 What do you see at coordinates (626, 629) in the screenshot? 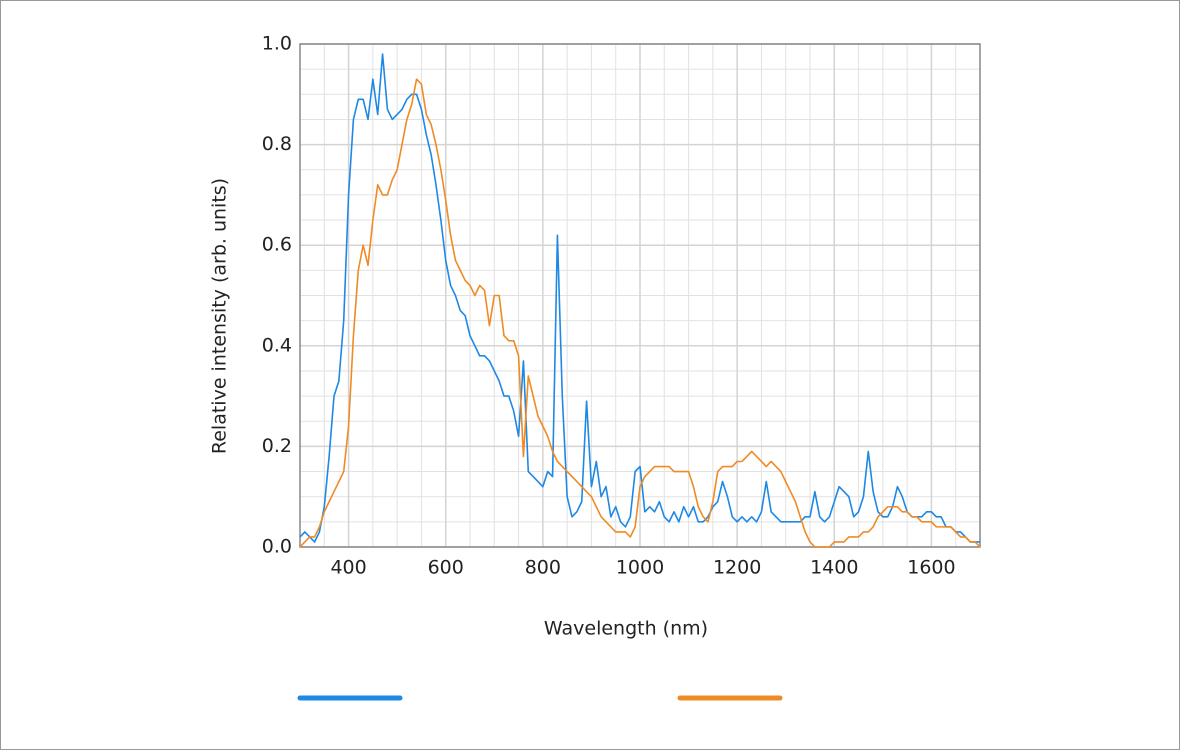
I see `x-axis-label: Wavelength (nm)` at bounding box center [626, 629].